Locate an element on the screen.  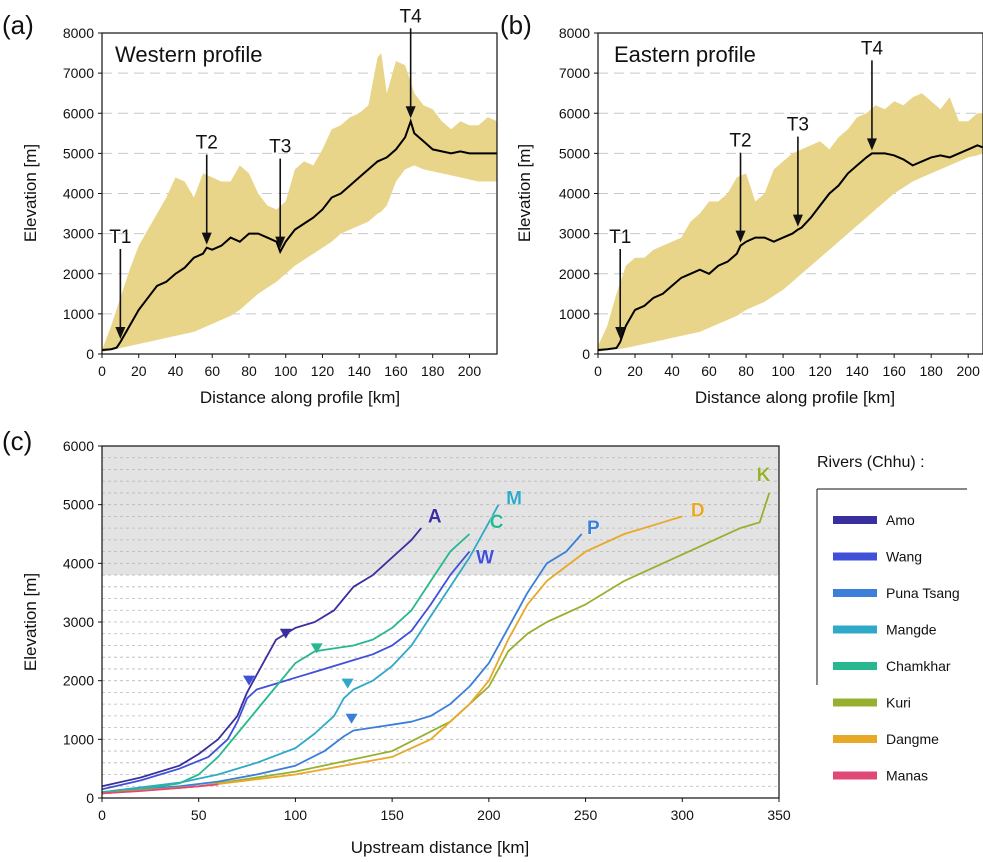
elevation-envelope is located at coordinates (790, 222).